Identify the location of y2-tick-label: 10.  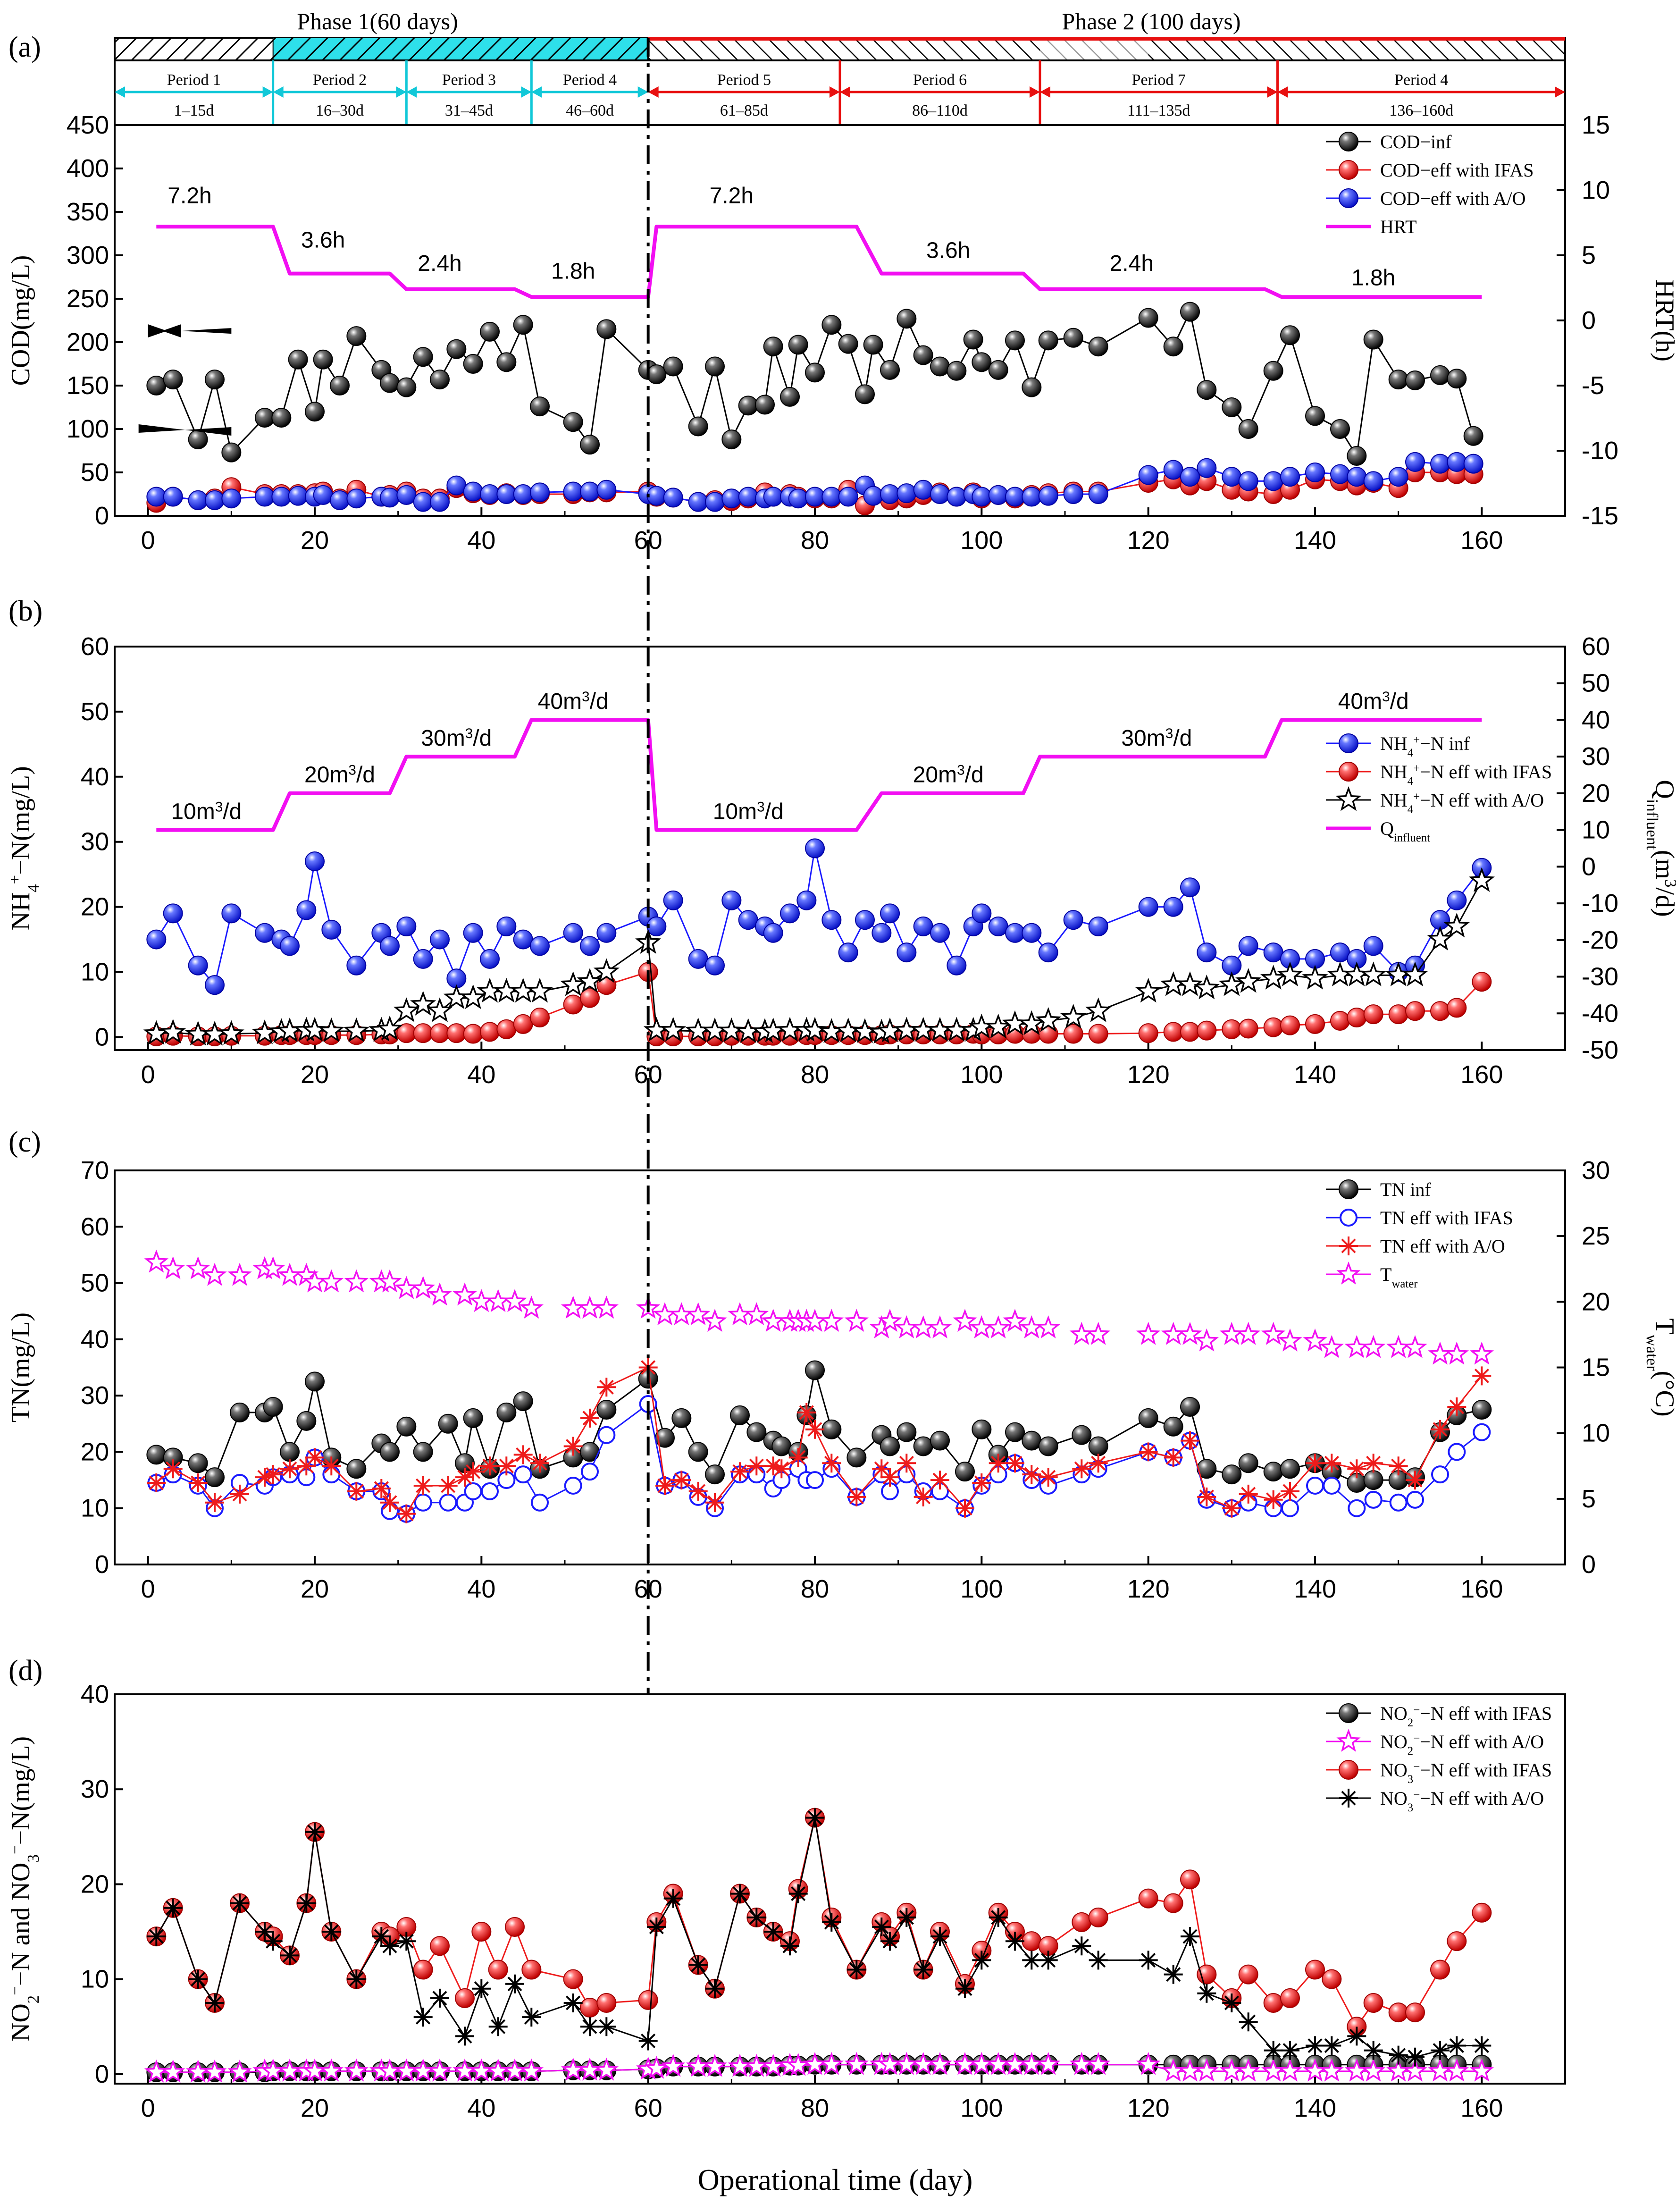
(1596, 830).